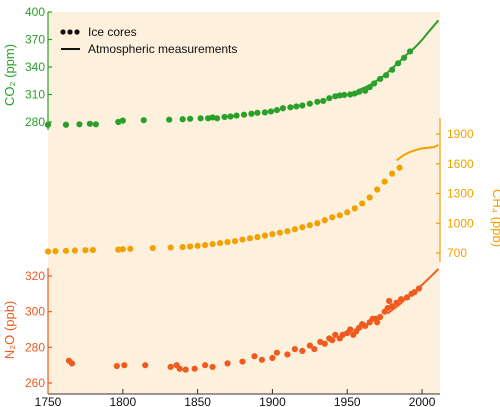  What do you see at coordinates (48, 401) in the screenshot?
I see `x-tick-label: 1750` at bounding box center [48, 401].